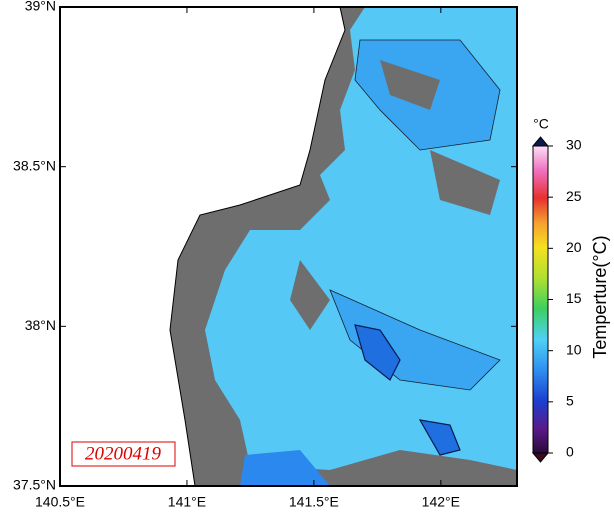 This screenshot has width=614, height=518. Describe the element at coordinates (60, 502) in the screenshot. I see `lon-tick-label: 140.5°E` at that location.